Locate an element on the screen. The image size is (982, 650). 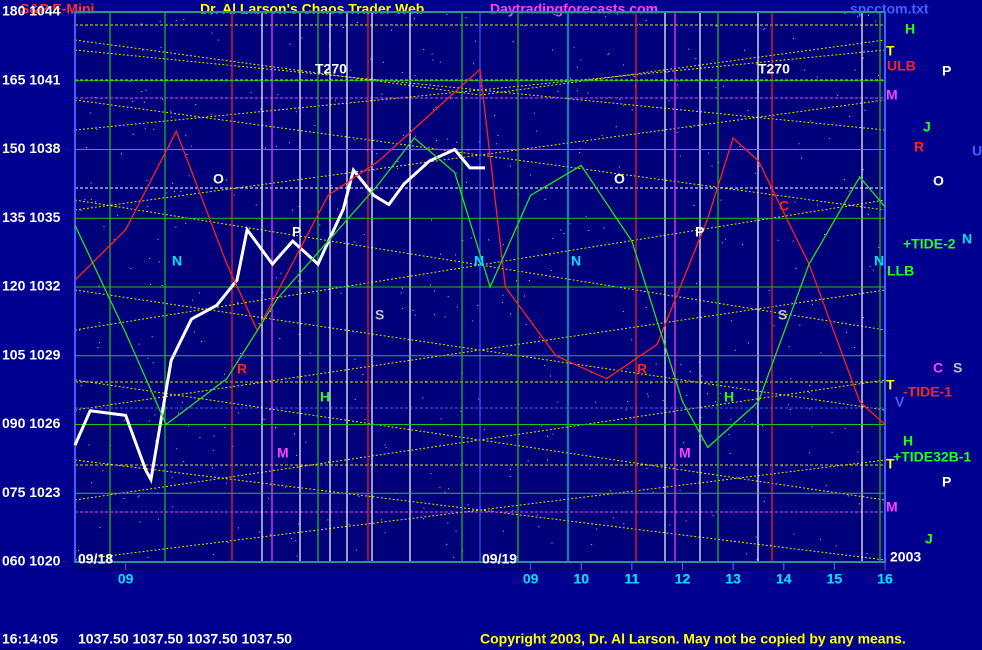
y-tick-label: 180 1044 is located at coordinates (31, 11).